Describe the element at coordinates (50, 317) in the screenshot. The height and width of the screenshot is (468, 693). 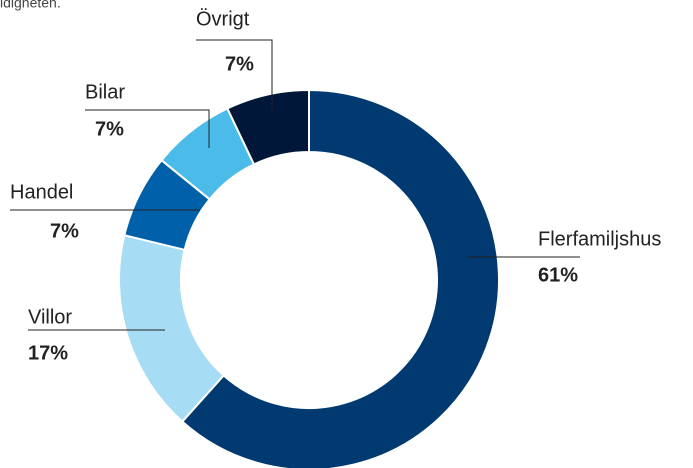
I see `category-label: Villor` at that location.